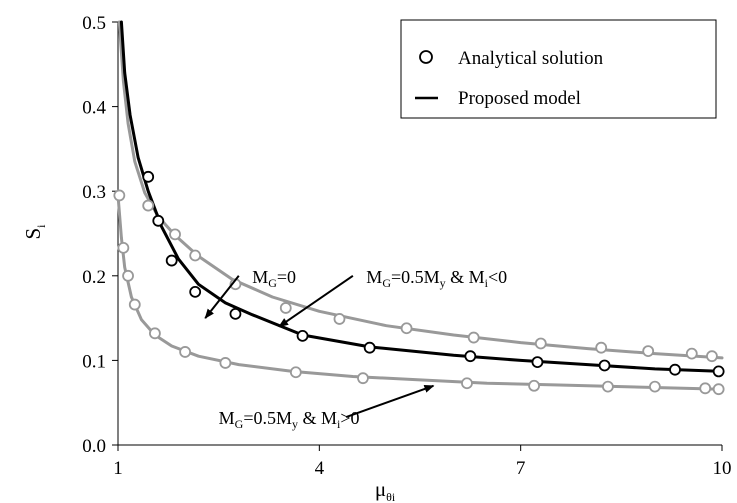  Describe the element at coordinates (274, 278) in the screenshot. I see `annotation-label: MG=0` at that location.